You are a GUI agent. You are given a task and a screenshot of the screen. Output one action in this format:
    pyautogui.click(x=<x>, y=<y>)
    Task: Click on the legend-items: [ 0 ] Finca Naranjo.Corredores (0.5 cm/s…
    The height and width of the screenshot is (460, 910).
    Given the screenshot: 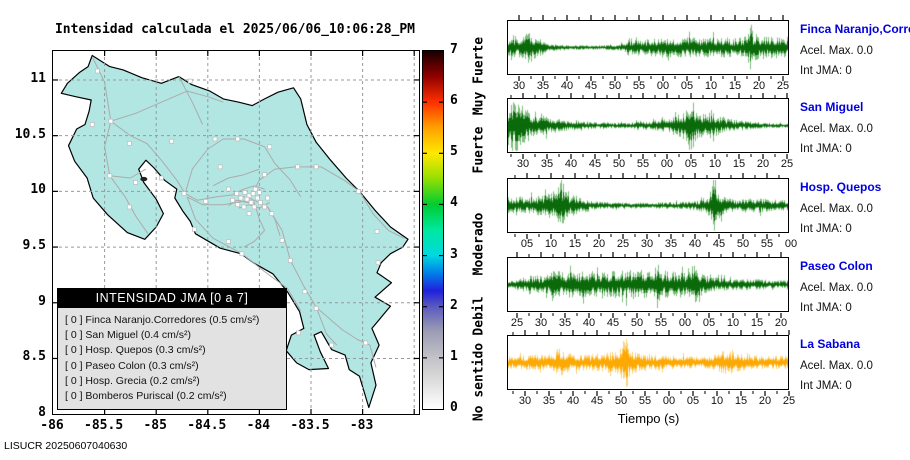 What is the action you would take?
    pyautogui.click(x=172, y=358)
    